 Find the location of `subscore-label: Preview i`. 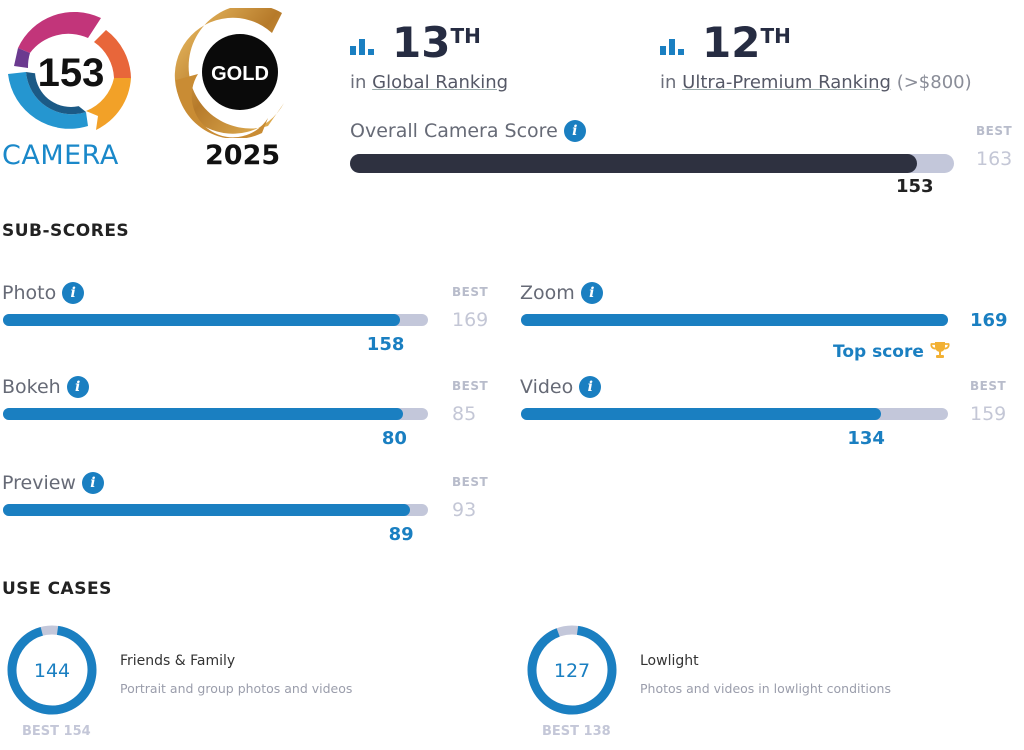

subscore-label: Preview i is located at coordinates (53, 483).